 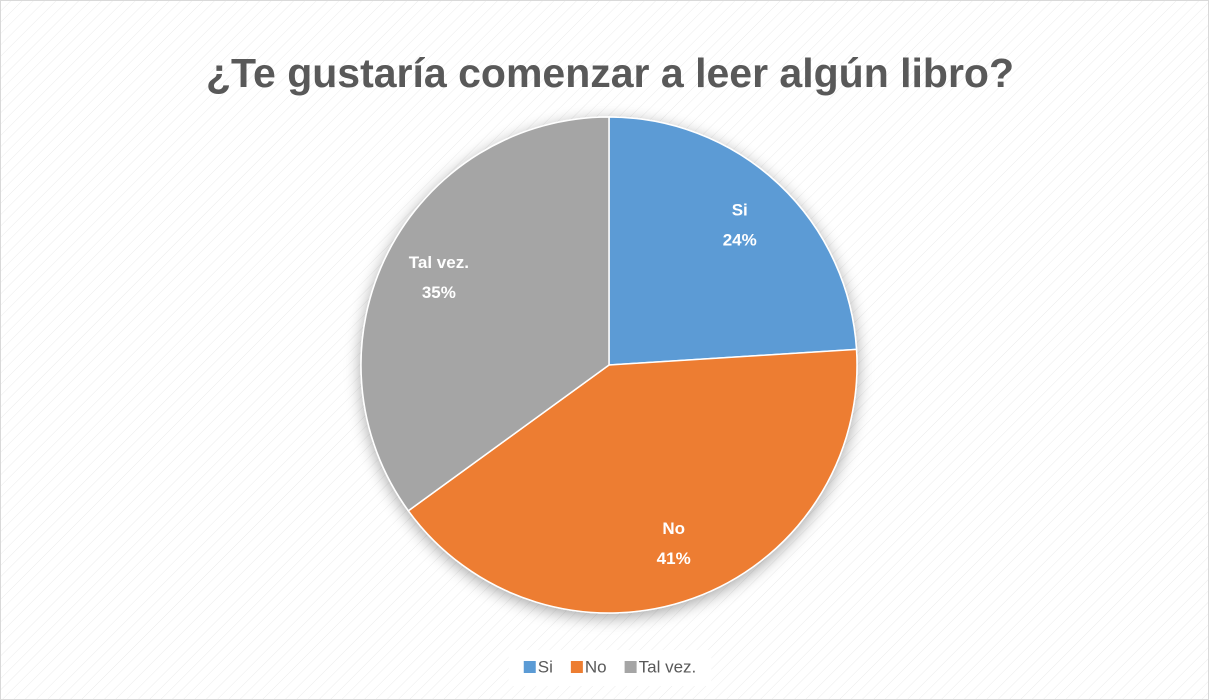 I want to click on data-label-category: No, so click(x=673, y=528).